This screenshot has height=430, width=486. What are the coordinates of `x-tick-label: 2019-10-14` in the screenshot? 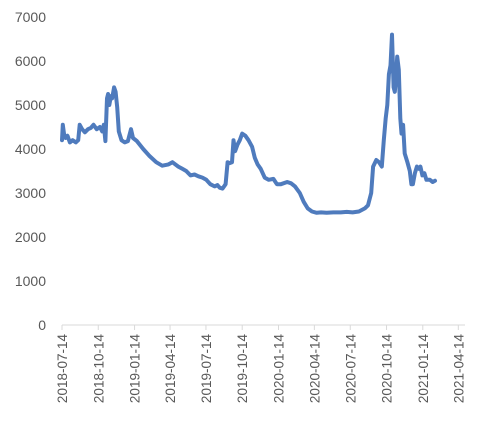 It's located at (242, 369).